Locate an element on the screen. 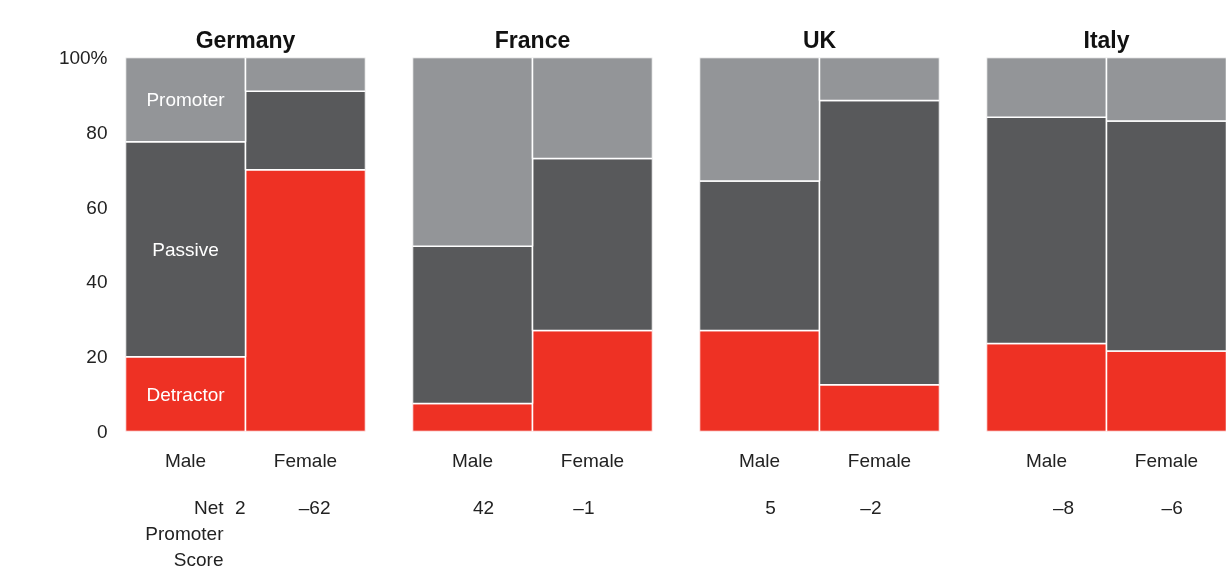 This screenshot has width=1229, height=571. chart-title: UK is located at coordinates (819, 39).